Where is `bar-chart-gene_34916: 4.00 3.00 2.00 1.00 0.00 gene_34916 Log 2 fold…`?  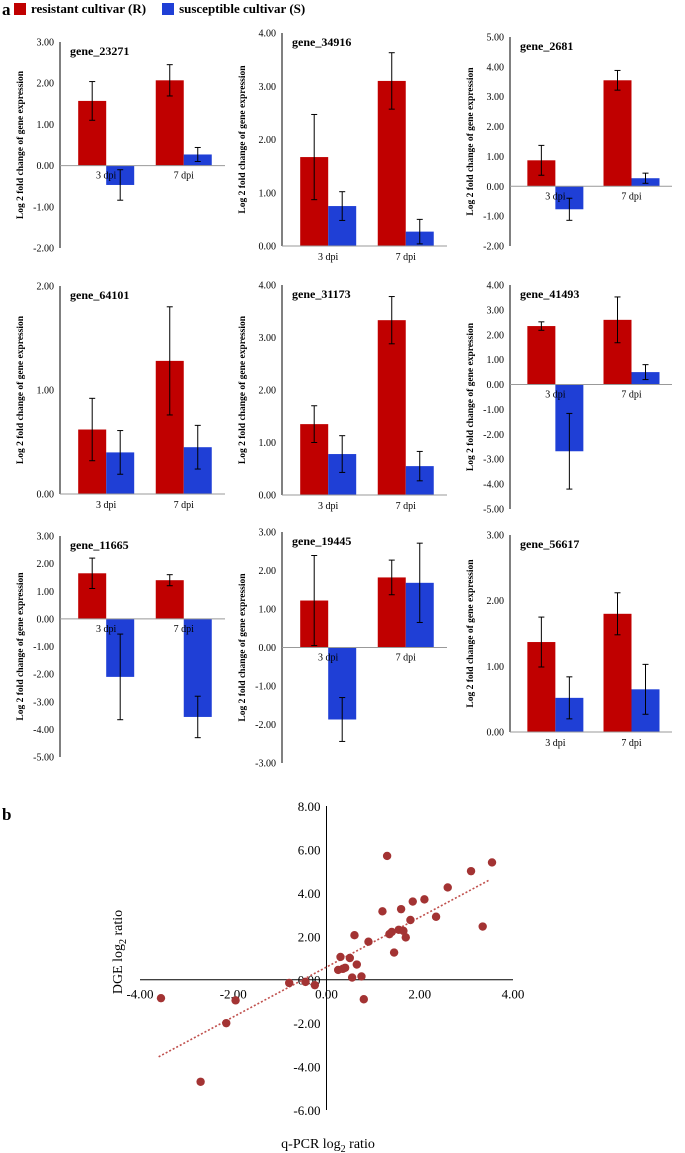 bar-chart-gene_34916: 4.00 3.00 2.00 1.00 0.00 gene_34916 Log 2 fold… is located at coordinates (342, 146).